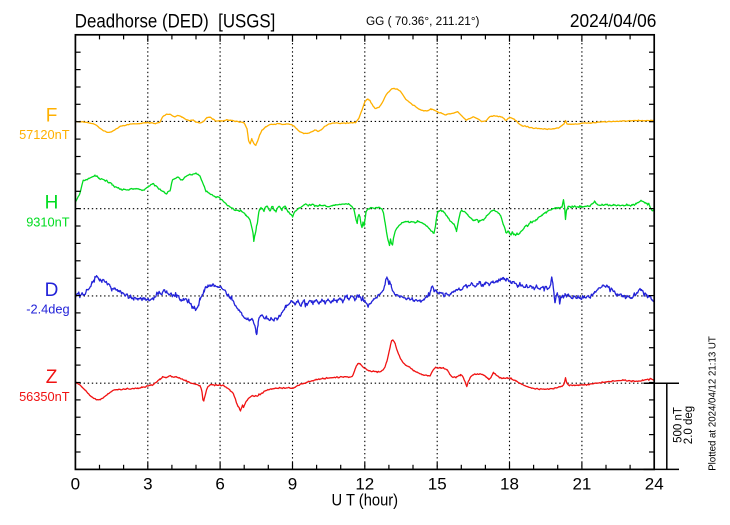 The width and height of the screenshot is (730, 525). What do you see at coordinates (52, 115) in the screenshot?
I see `svg-text: F` at bounding box center [52, 115].